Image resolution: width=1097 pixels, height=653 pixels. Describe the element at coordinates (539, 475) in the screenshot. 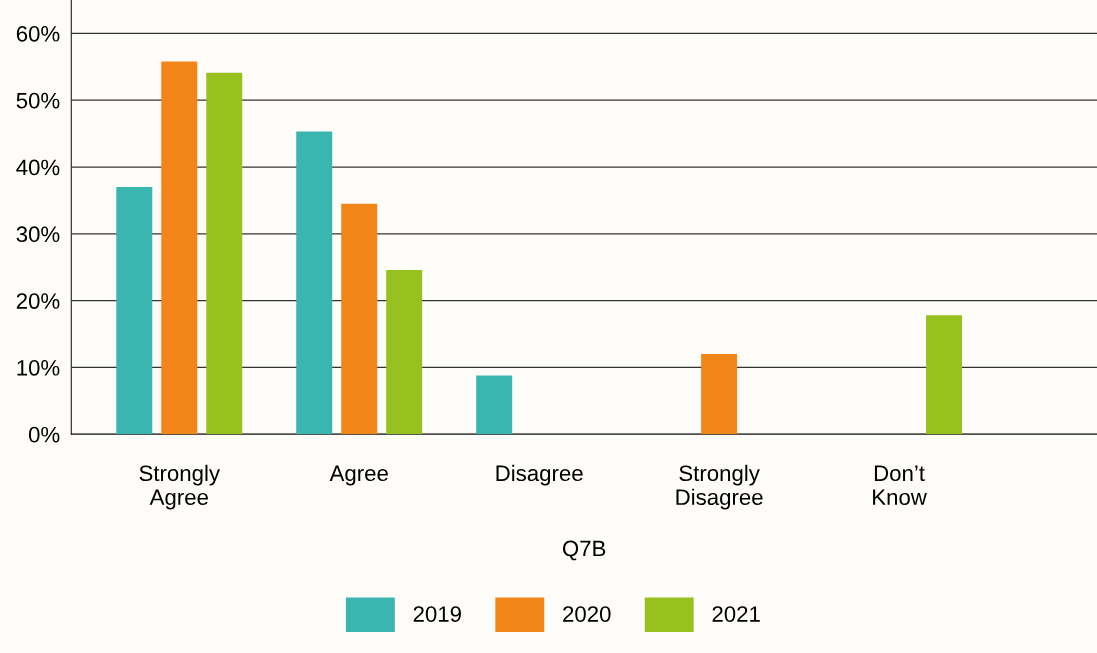

I see `x-tick-label: Disagree` at that location.